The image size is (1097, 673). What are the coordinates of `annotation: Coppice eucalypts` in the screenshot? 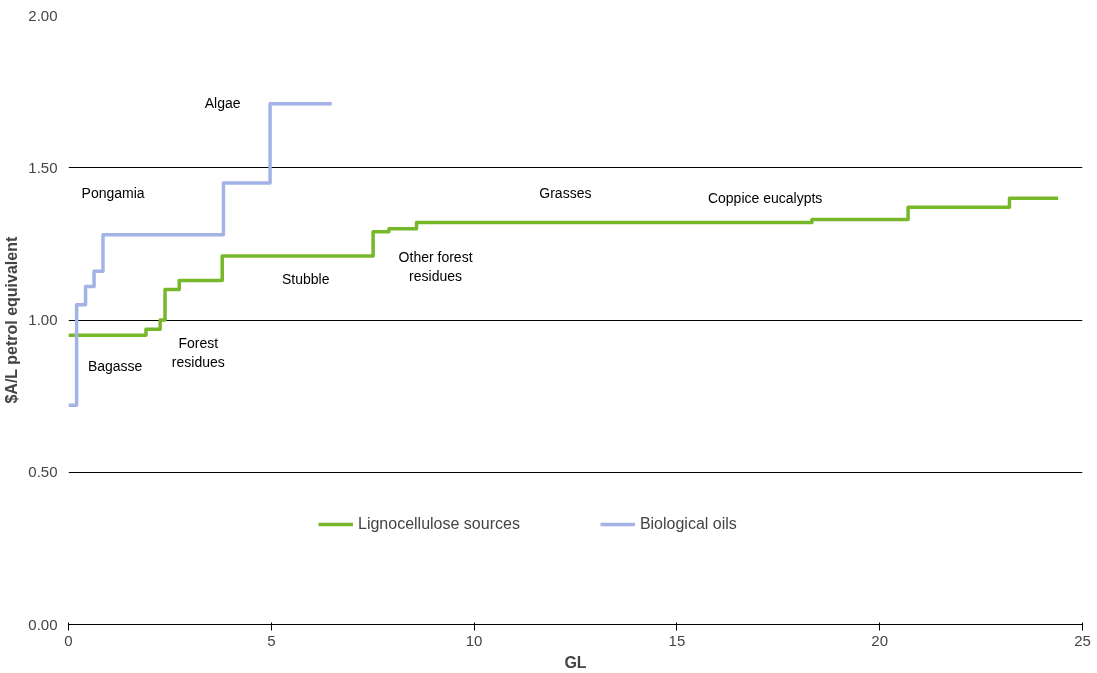 It's located at (765, 198).